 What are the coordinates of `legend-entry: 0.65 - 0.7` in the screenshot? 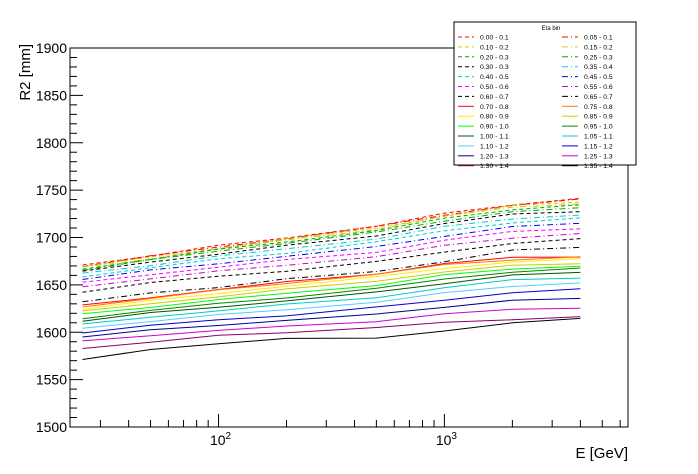 It's located at (598, 97).